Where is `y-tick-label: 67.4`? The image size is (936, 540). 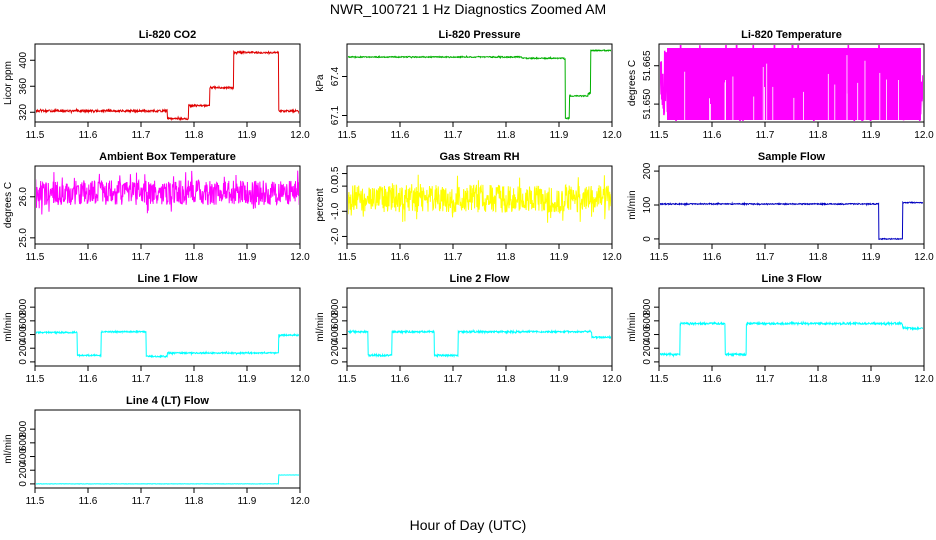
y-tick-label: 67.4 is located at coordinates (335, 76).